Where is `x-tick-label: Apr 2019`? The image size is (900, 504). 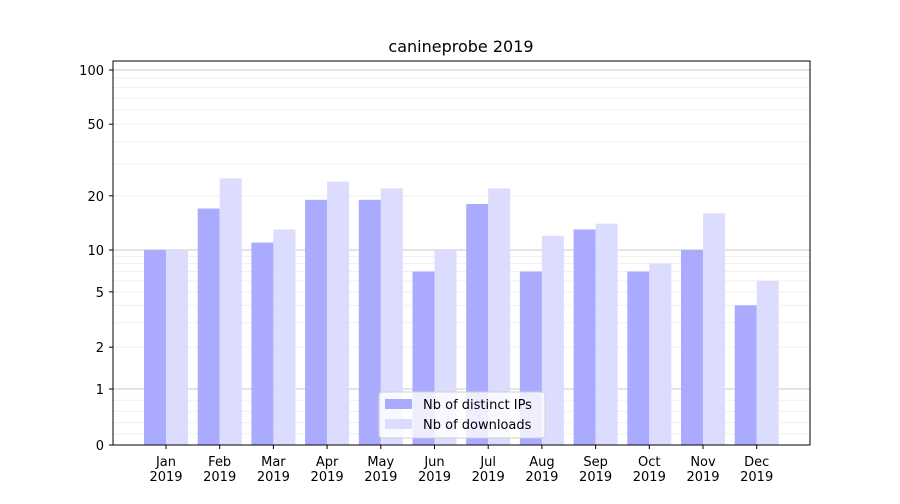 x-tick-label: Apr 2019 is located at coordinates (327, 470).